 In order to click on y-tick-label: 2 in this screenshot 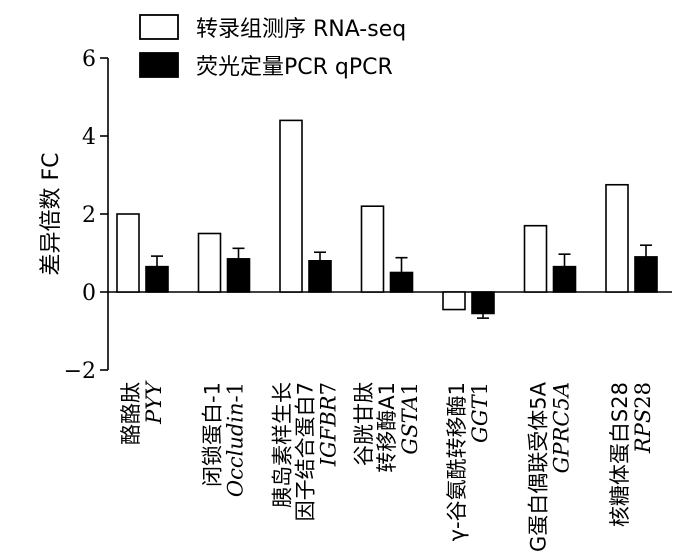, I will do `click(89, 215)`.